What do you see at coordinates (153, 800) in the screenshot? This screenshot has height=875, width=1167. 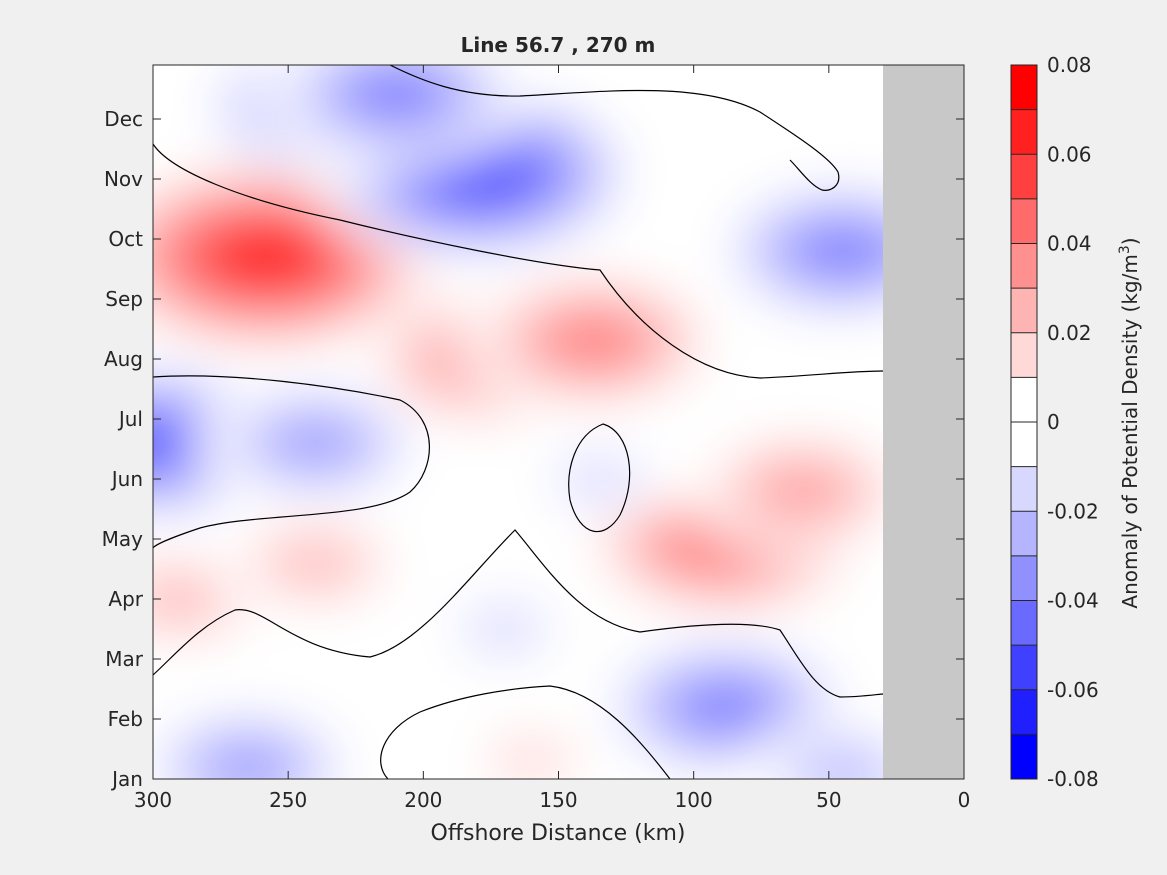 I see `x-tick-label: 300` at bounding box center [153, 800].